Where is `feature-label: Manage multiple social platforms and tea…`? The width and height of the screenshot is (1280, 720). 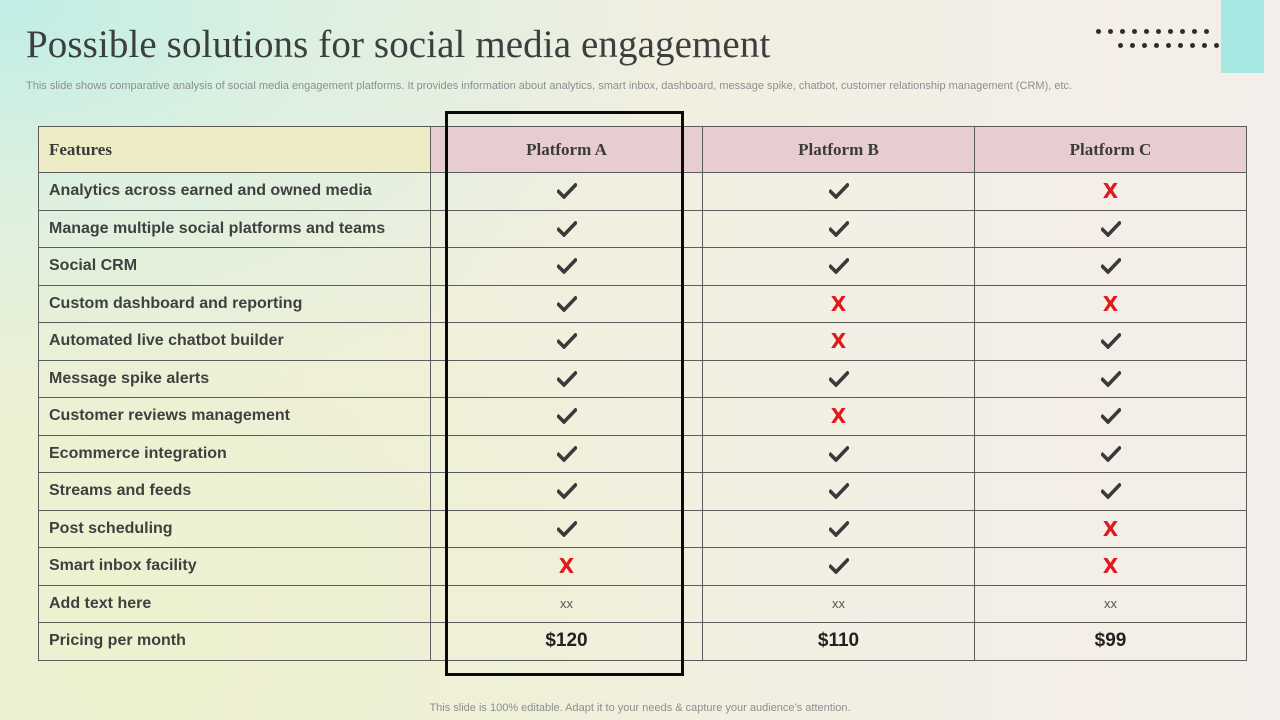 feature-label: Manage multiple social platforms and tea… is located at coordinates (234, 228).